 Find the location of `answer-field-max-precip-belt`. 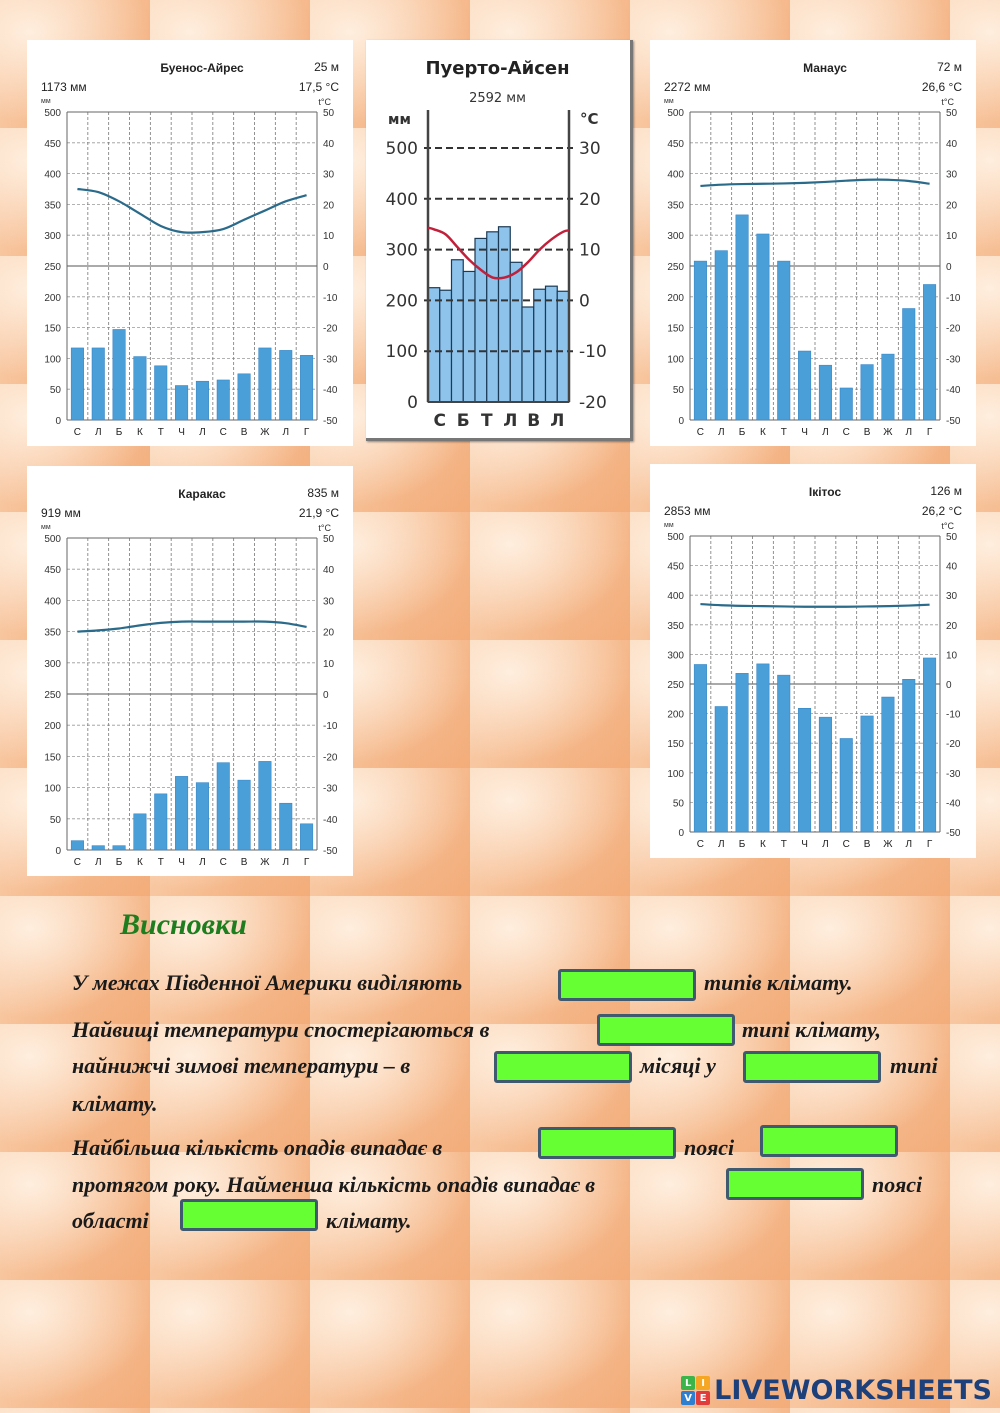

answer-field-max-precip-belt is located at coordinates (607, 1143).